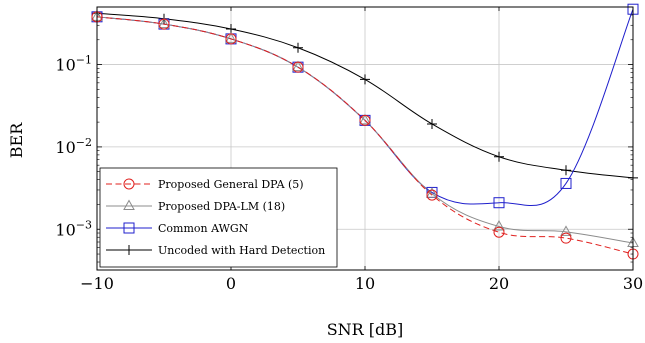 This screenshot has height=343, width=645. Describe the element at coordinates (231, 184) in the screenshot. I see `legend-label: Proposed General DPA (5)` at that location.